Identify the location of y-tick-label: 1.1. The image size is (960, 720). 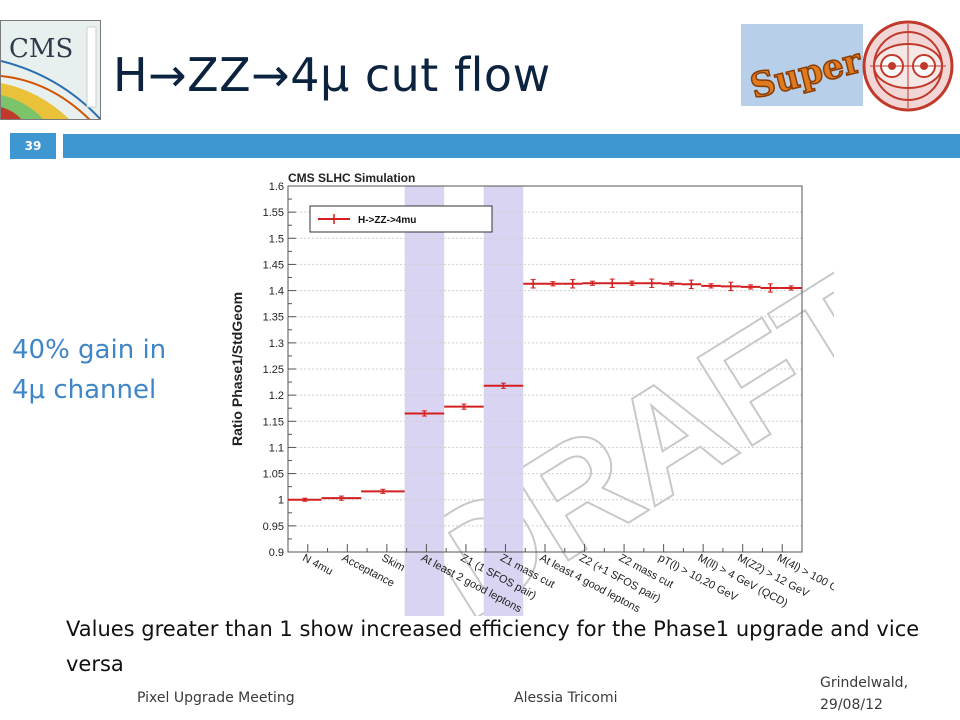
(276, 448).